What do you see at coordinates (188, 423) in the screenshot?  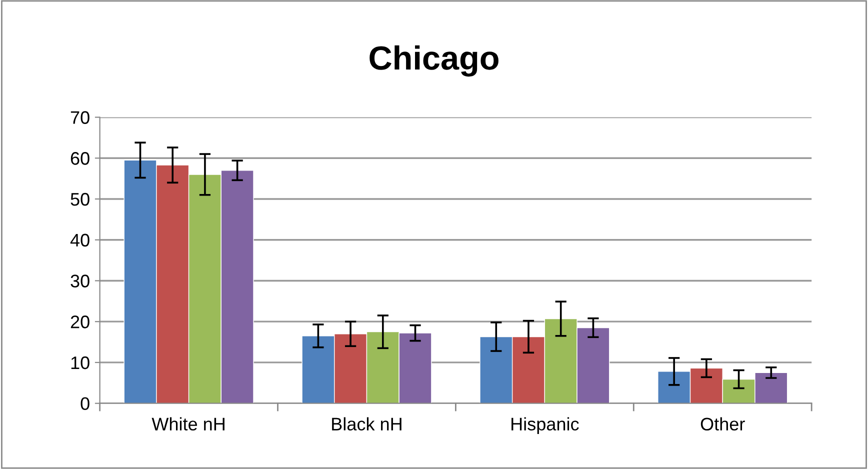 I see `x-tick-label: White nH` at bounding box center [188, 423].